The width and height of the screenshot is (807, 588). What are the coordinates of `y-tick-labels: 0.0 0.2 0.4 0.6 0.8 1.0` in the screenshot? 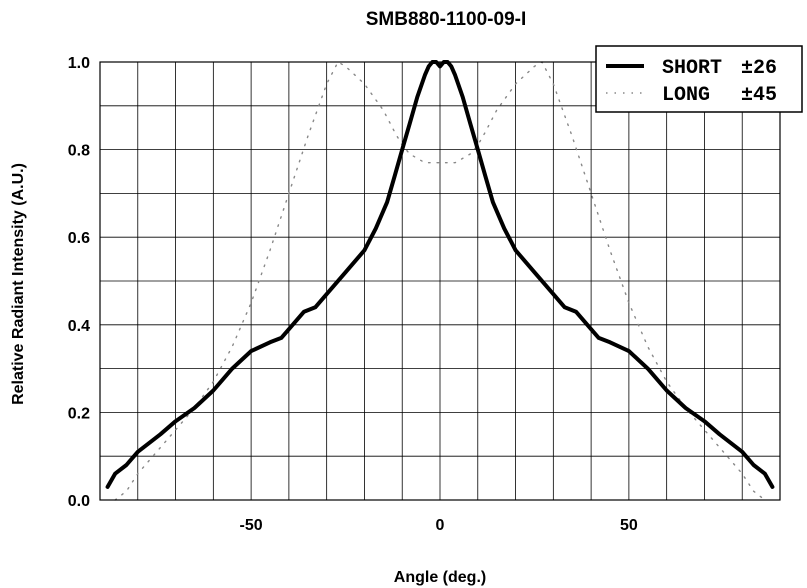 It's located at (79, 282).